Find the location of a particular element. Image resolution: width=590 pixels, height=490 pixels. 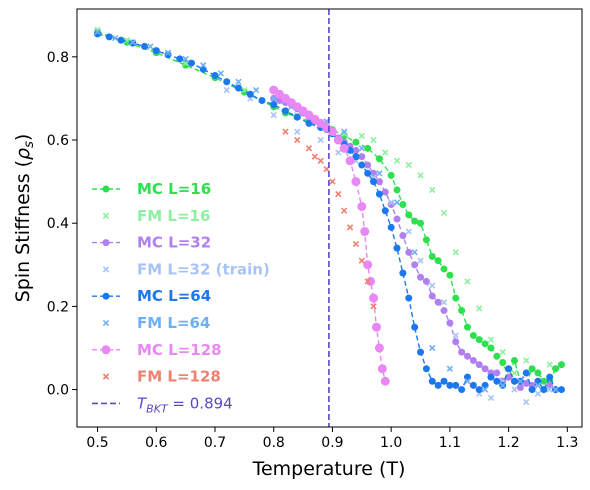

x-tick-label: 1.3 is located at coordinates (567, 443).